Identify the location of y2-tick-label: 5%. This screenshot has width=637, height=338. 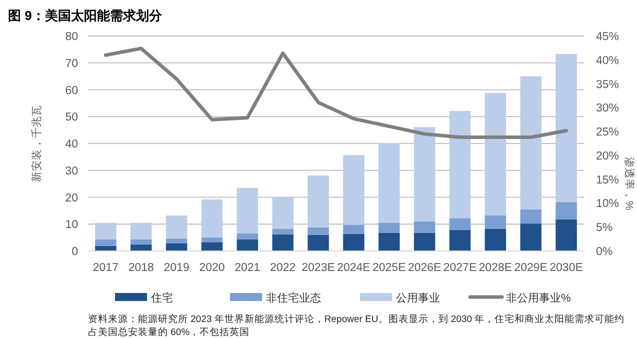
(604, 228).